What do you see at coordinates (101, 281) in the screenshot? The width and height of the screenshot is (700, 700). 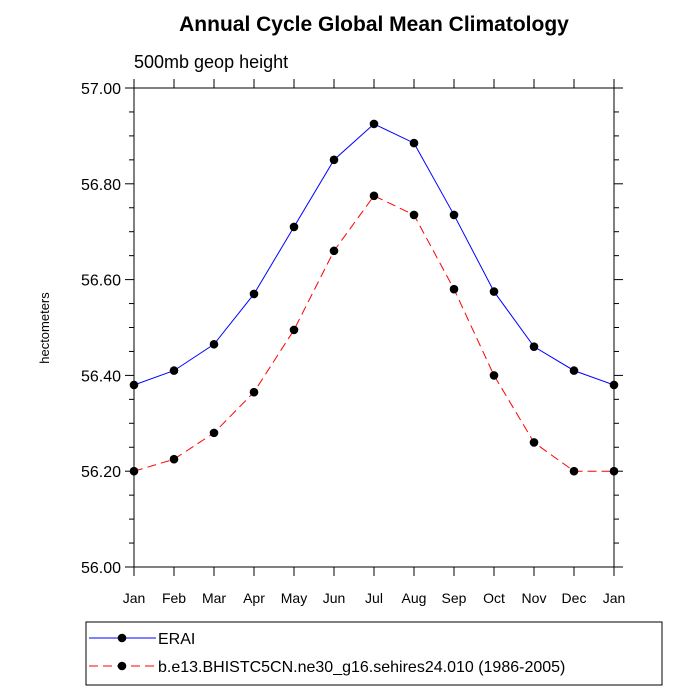 I see `y-tick-label: 56.60` at bounding box center [101, 281].